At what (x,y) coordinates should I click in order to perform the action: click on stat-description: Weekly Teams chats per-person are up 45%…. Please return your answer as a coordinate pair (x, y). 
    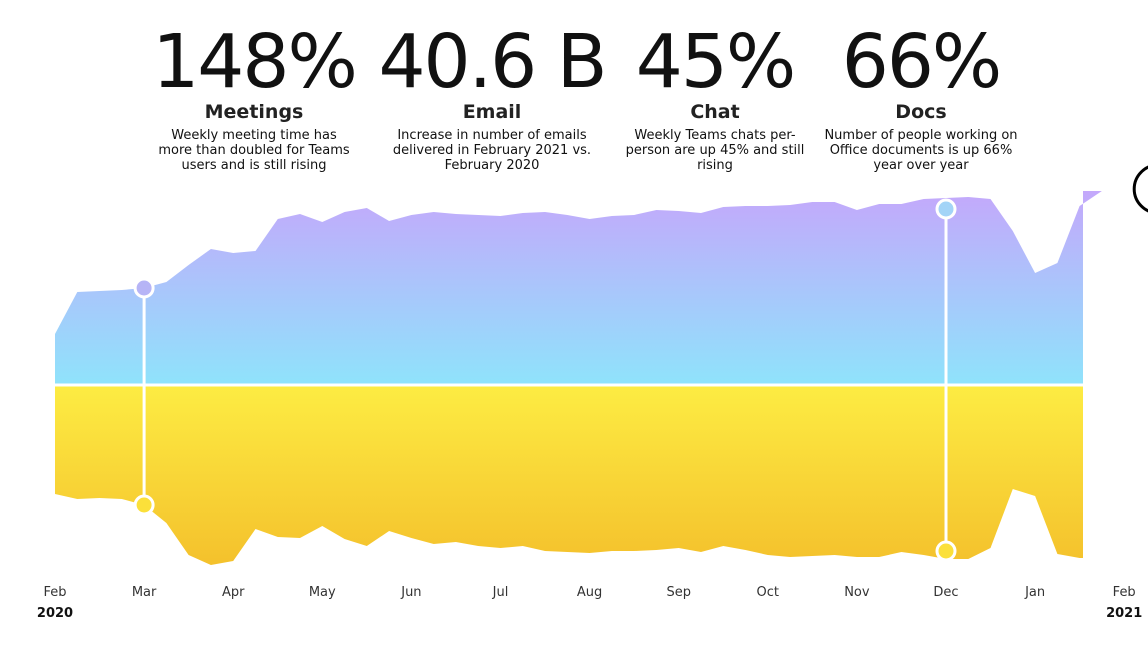
    Looking at the image, I should click on (715, 150).